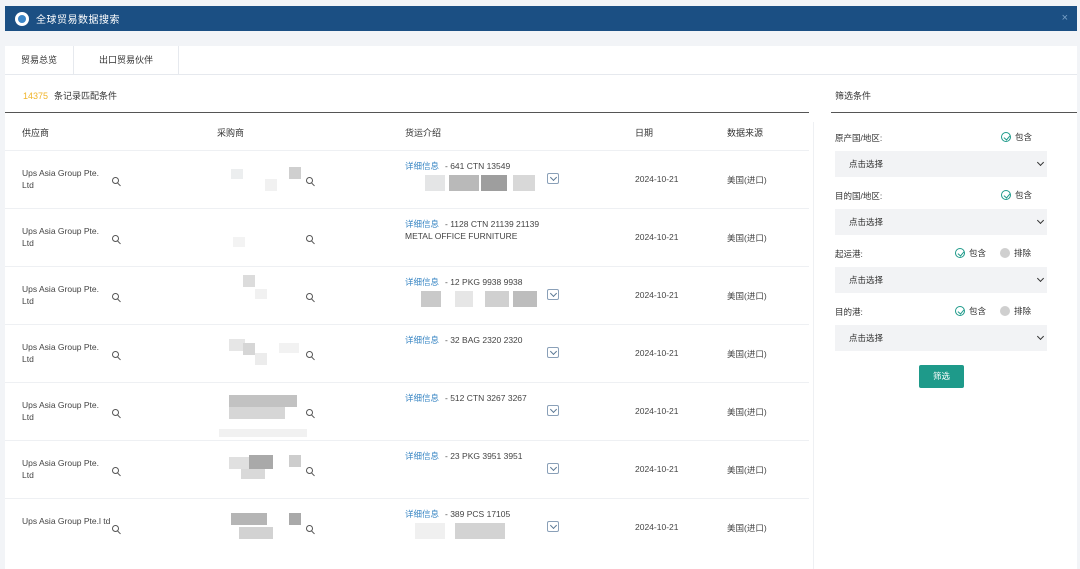 Image resolution: width=1080 pixels, height=569 pixels. Describe the element at coordinates (22, 18) in the screenshot. I see `app-logo-icon` at that location.